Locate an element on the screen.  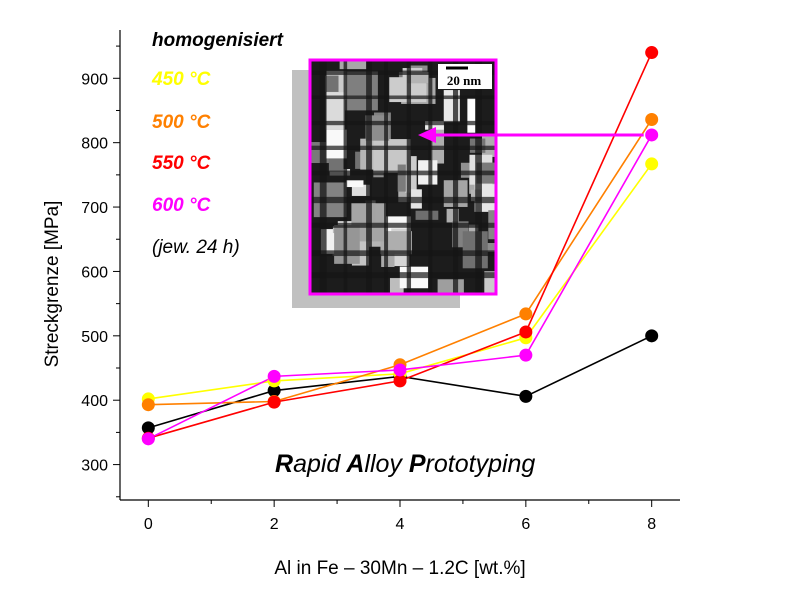
x-axis-label: Al in Fe – 30Mn – 1.2C [wt.%] is located at coordinates (399, 568).